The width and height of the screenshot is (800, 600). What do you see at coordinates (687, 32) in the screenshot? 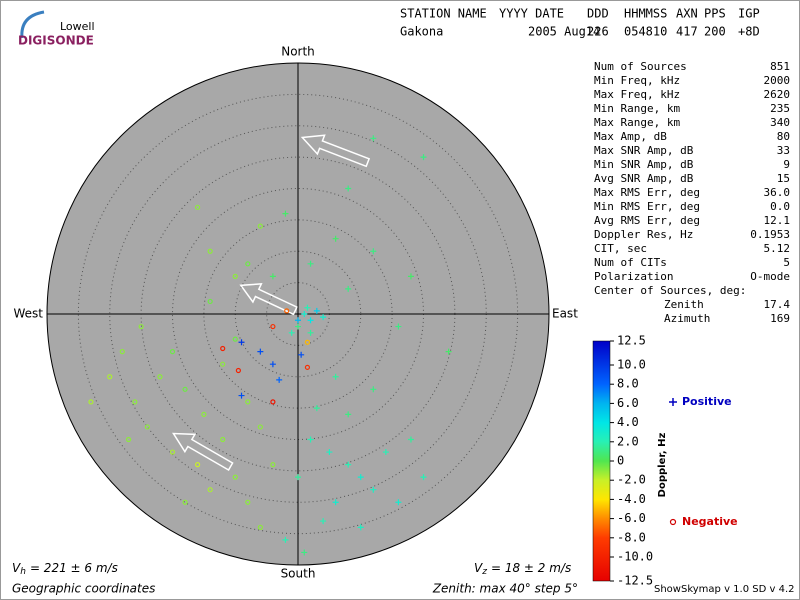
I see `header-value: 417` at bounding box center [687, 32].